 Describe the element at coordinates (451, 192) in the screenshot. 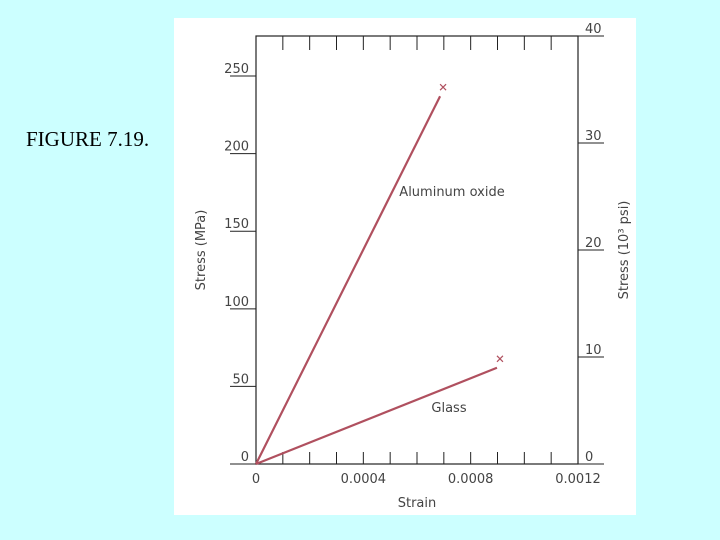

I see `series-label: Aluminum oxide` at that location.